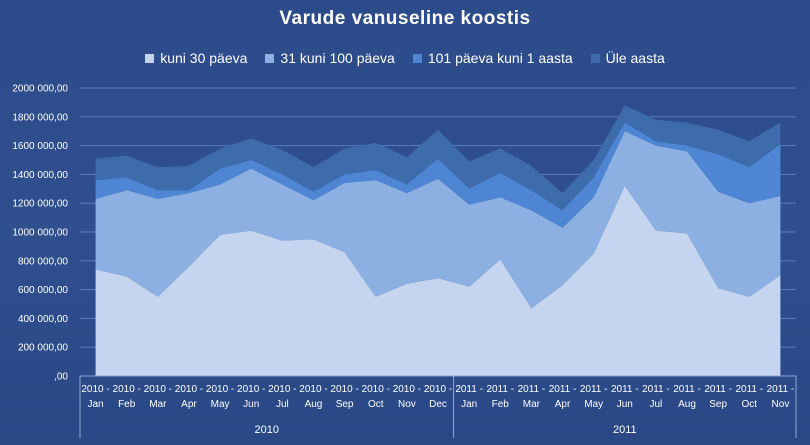 The height and width of the screenshot is (445, 810). Describe the element at coordinates (96, 404) in the screenshot. I see `x-tick-month-0: Jan` at that location.